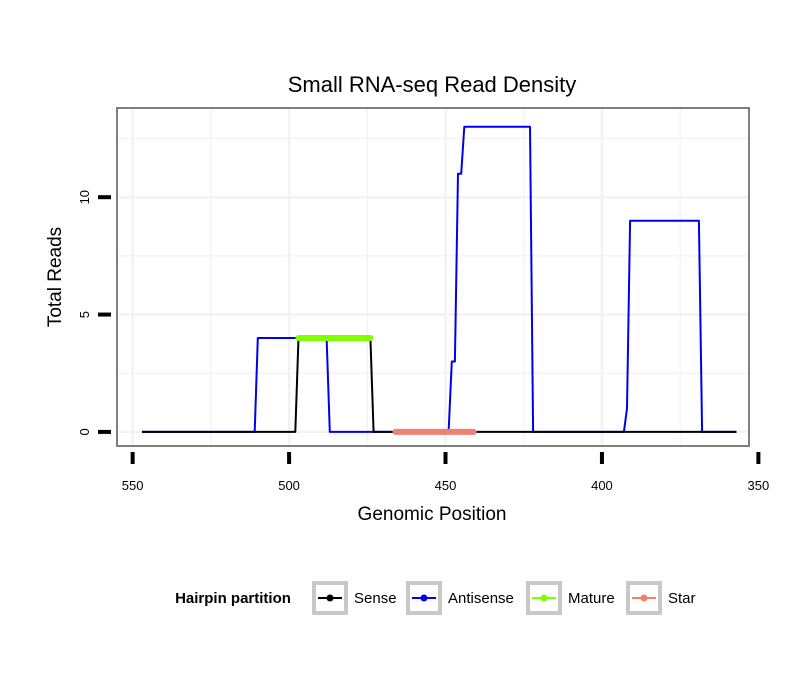 The height and width of the screenshot is (690, 810). What do you see at coordinates (432, 514) in the screenshot?
I see `x-axis-title: Genomic Position` at bounding box center [432, 514].